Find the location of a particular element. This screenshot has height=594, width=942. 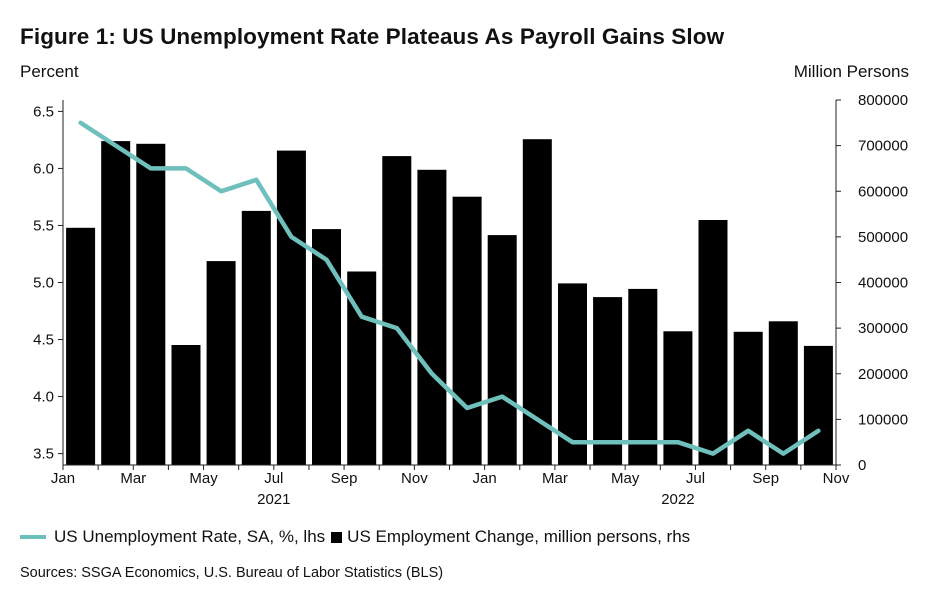

legend-line-swatch is located at coordinates (33, 537).